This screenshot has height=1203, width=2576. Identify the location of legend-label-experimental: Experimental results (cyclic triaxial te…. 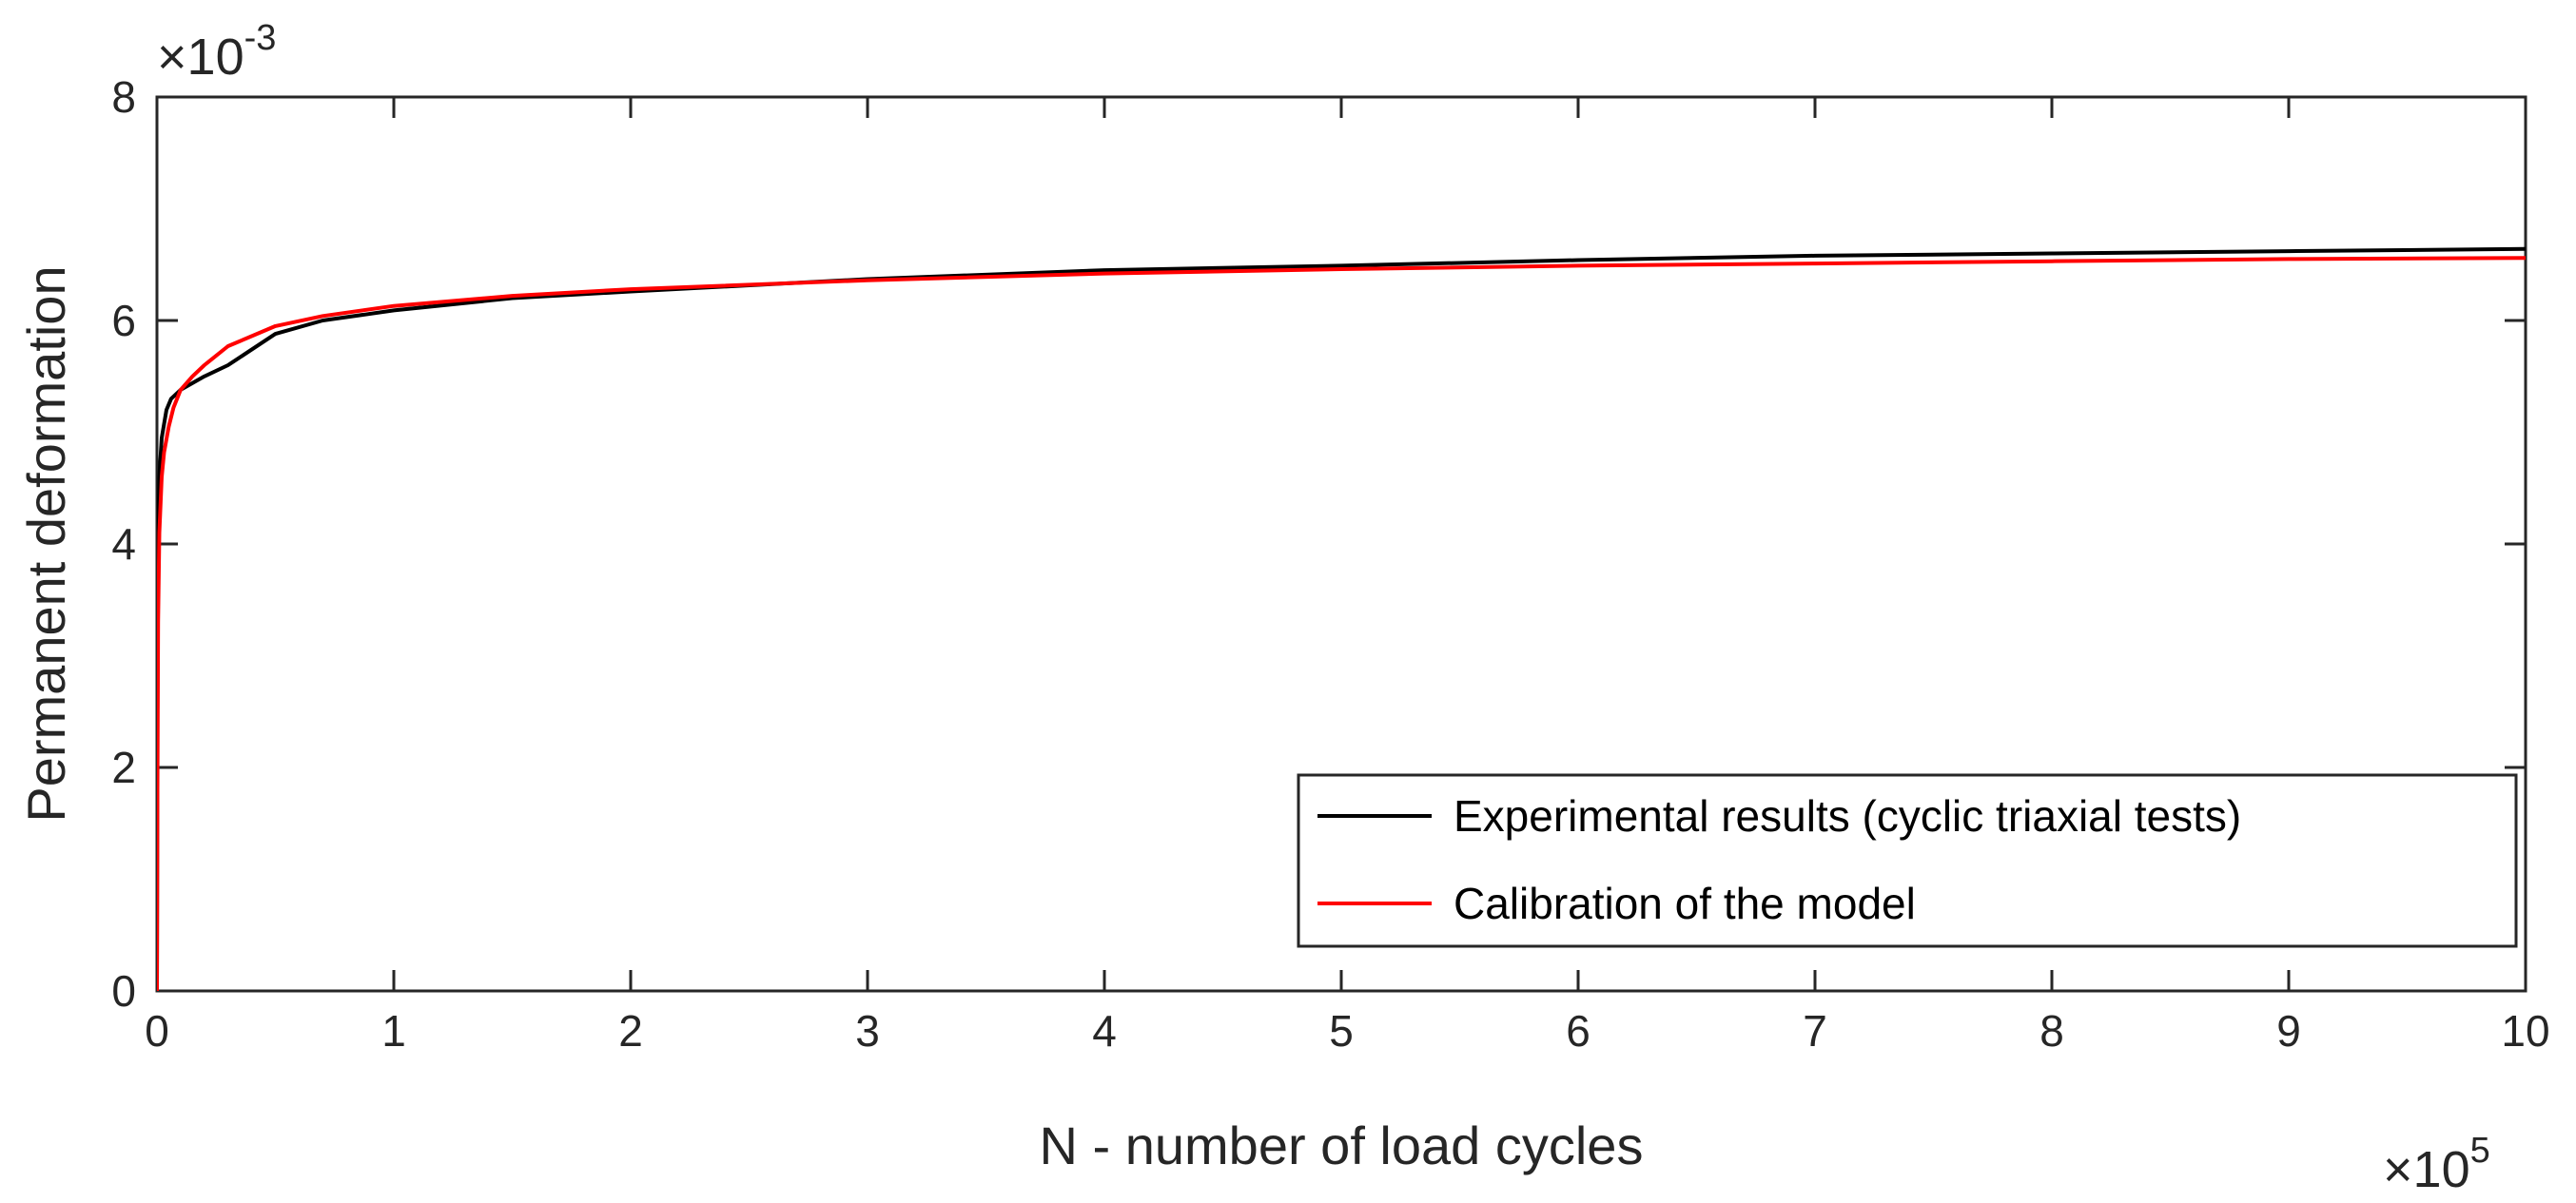
(1848, 816).